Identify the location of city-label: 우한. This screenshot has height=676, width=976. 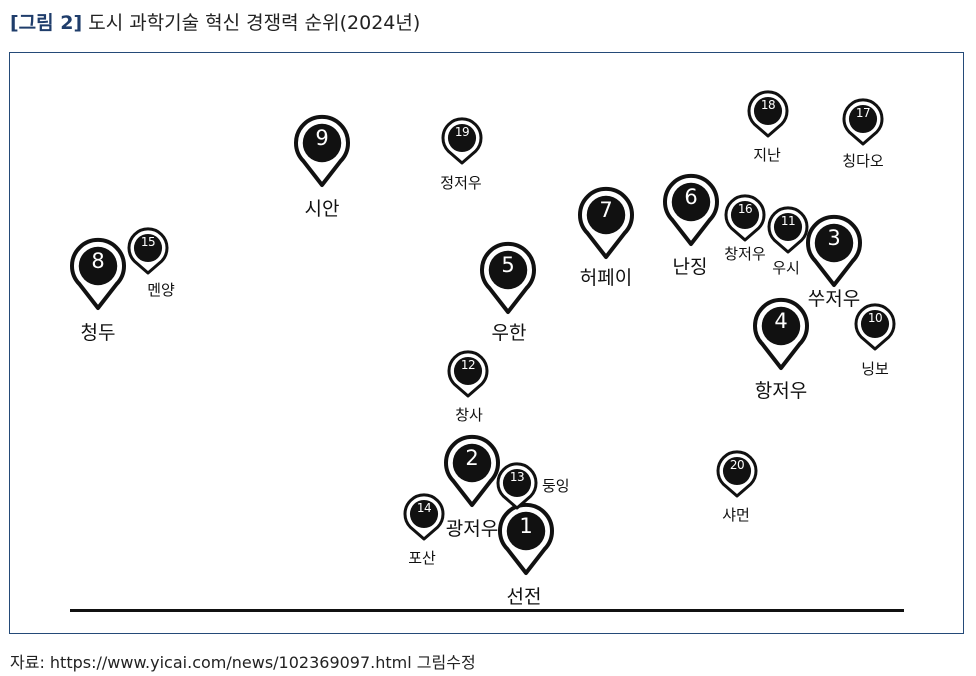
(509, 333).